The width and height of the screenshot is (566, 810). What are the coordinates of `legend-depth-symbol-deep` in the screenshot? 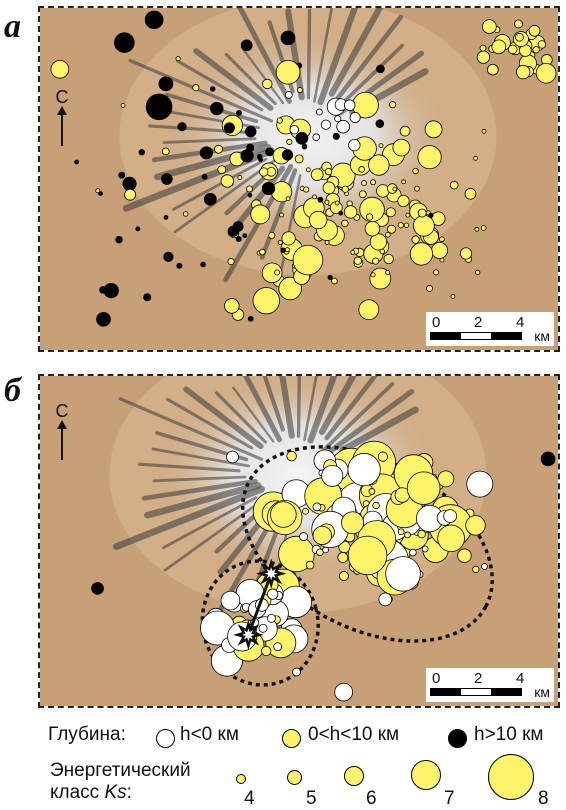 It's located at (457, 738).